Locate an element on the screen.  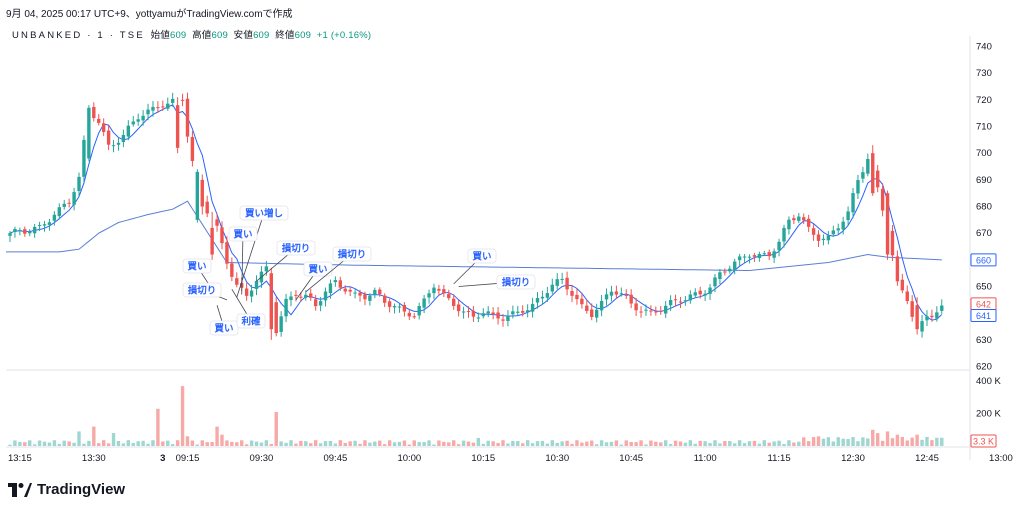
time-tick-label: 09:30 is located at coordinates (262, 458).